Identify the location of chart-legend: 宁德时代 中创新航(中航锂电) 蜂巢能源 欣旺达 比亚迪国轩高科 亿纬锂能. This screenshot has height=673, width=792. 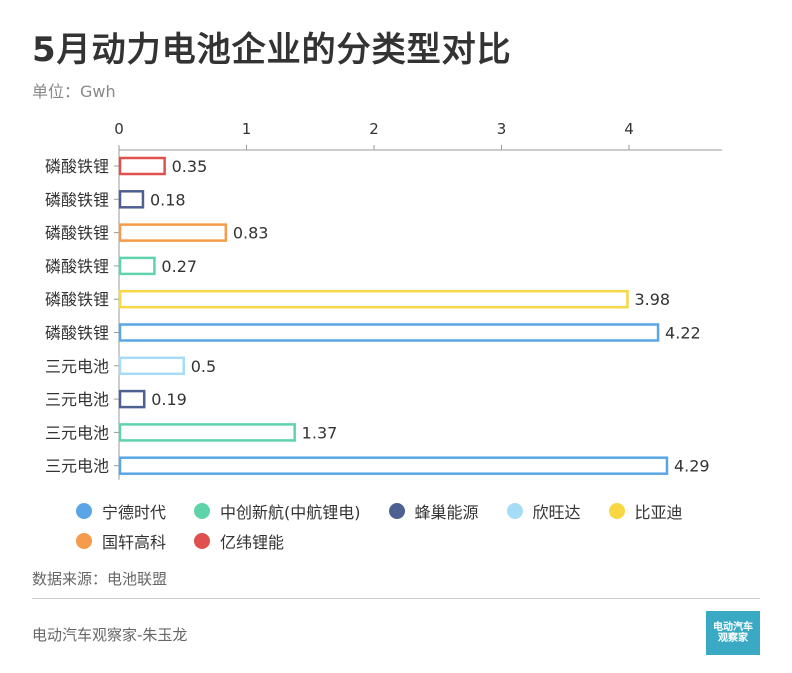
(416, 526).